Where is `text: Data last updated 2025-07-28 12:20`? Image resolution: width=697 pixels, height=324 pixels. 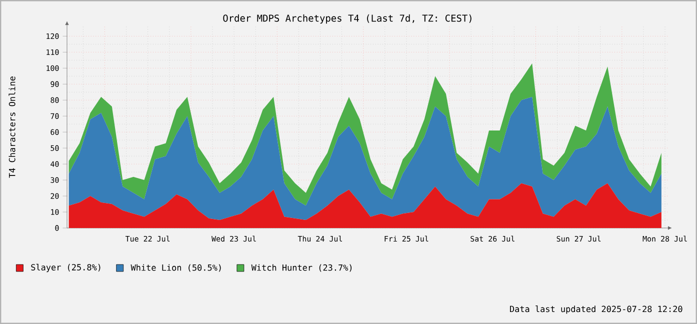 text: Data last updated 2025-07-28 12:20 is located at coordinates (596, 310).